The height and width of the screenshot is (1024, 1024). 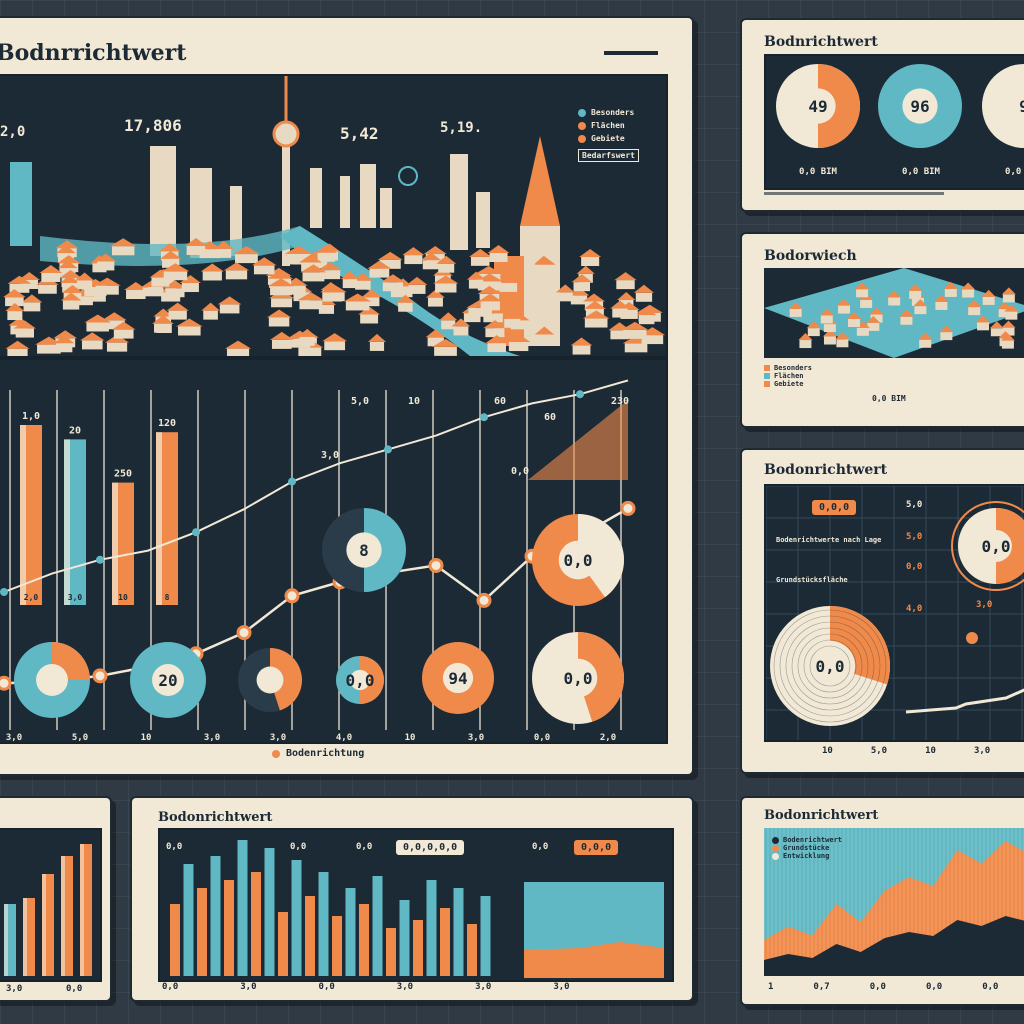 What do you see at coordinates (325, 753) in the screenshot?
I see `main-footer-label: Bodenrichtung` at bounding box center [325, 753].